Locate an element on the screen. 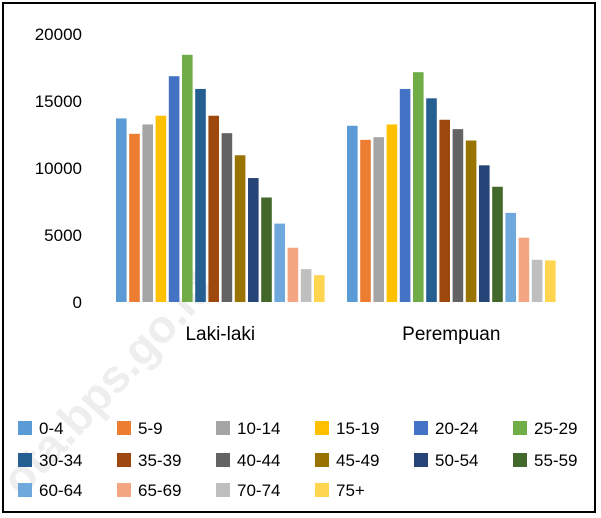  legend-label: 65-69 is located at coordinates (159, 490).